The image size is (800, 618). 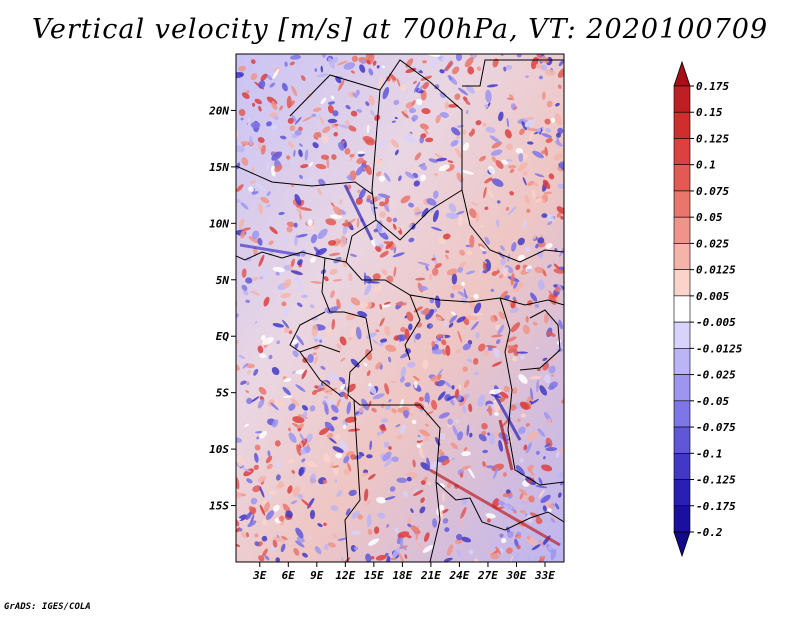 What do you see at coordinates (289, 575) in the screenshot?
I see `x-tick-label: 6E` at bounding box center [289, 575].